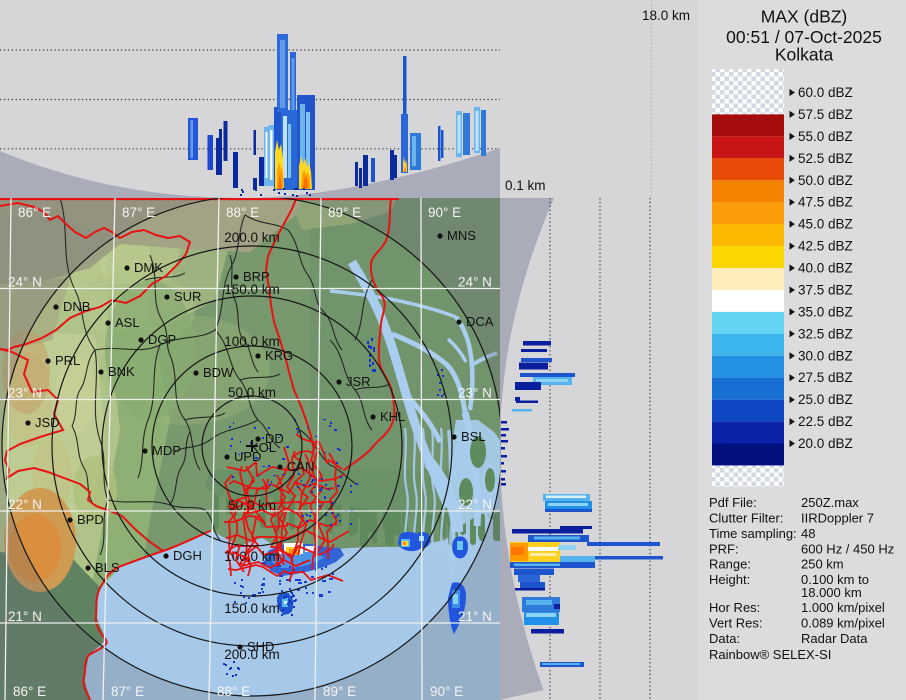 The image size is (906, 700). Describe the element at coordinates (735, 623) in the screenshot. I see `svg-text: Vert Res:` at that location.